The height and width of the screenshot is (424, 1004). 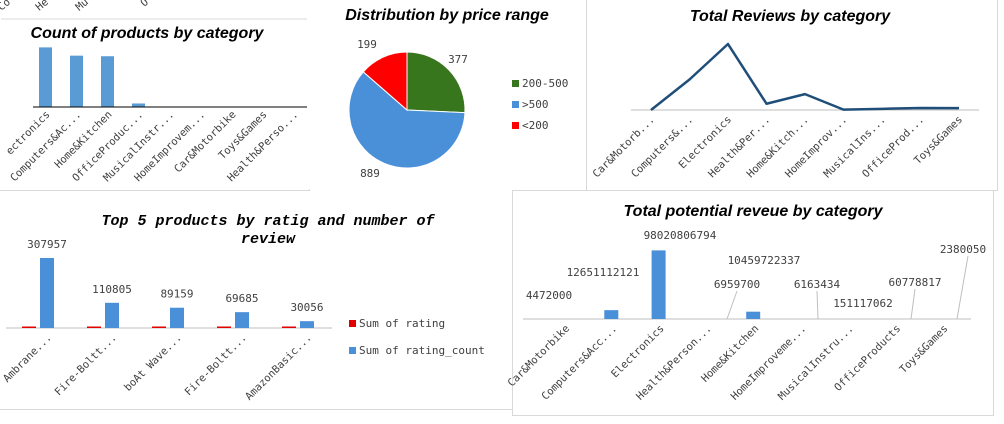 I want to click on data-label: 2380050, so click(x=963, y=249).